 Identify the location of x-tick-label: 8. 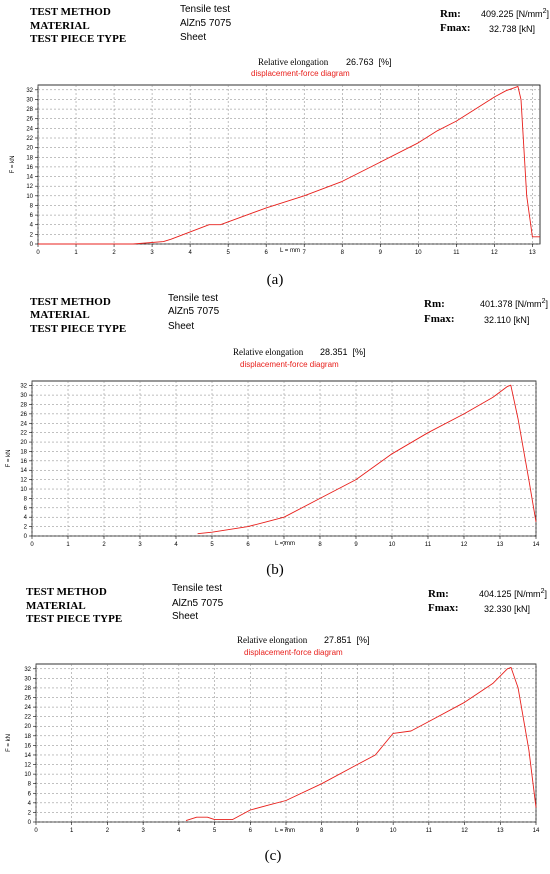
(320, 545).